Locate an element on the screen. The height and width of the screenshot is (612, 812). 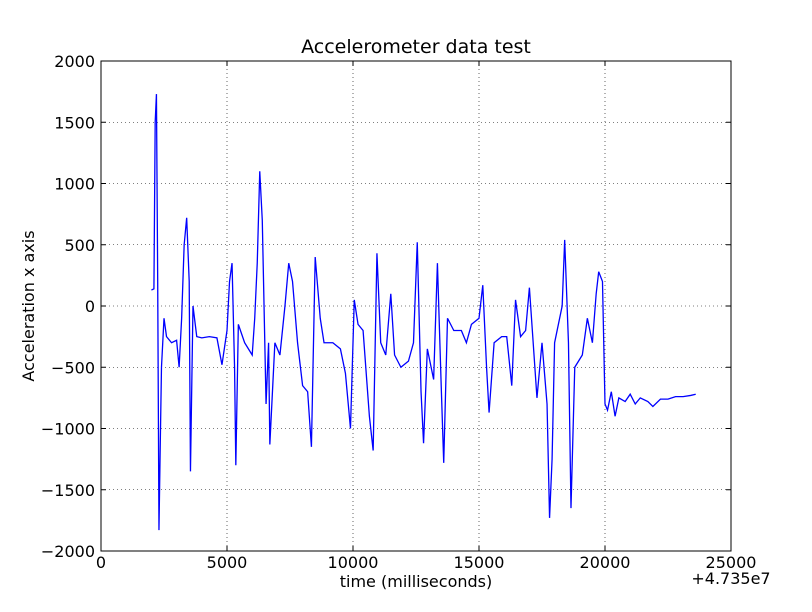
chart-title: Accelerometer data test is located at coordinates (416, 47).